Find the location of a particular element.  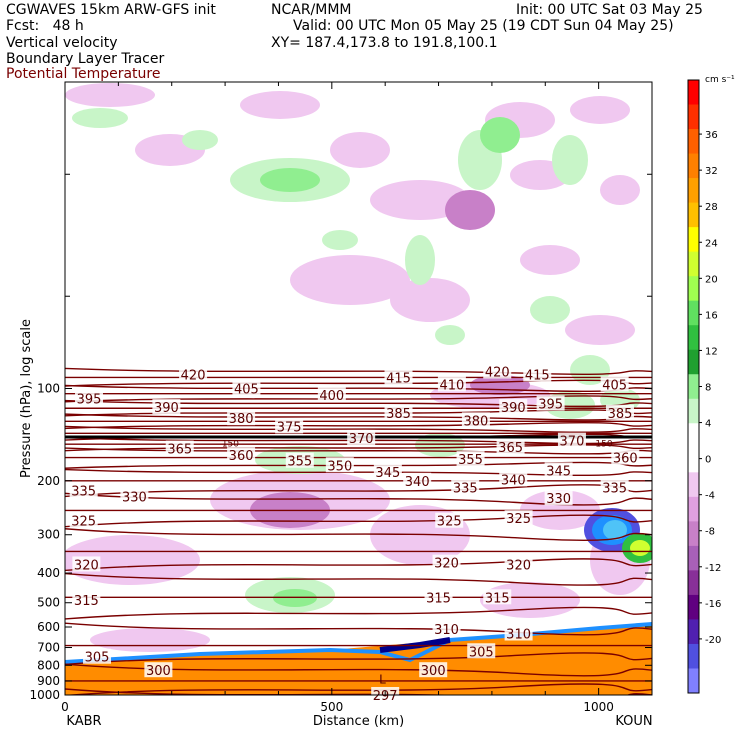

y-tick-label: 900 is located at coordinates (48, 681).